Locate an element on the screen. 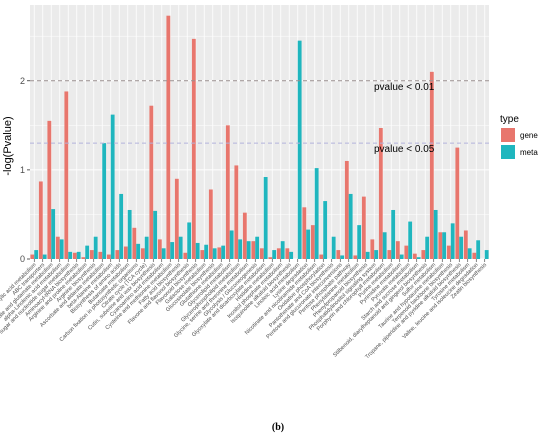 Image resolution: width=550 pixels, height=436 pixels. legend-swatch-meta is located at coordinates (508, 152).